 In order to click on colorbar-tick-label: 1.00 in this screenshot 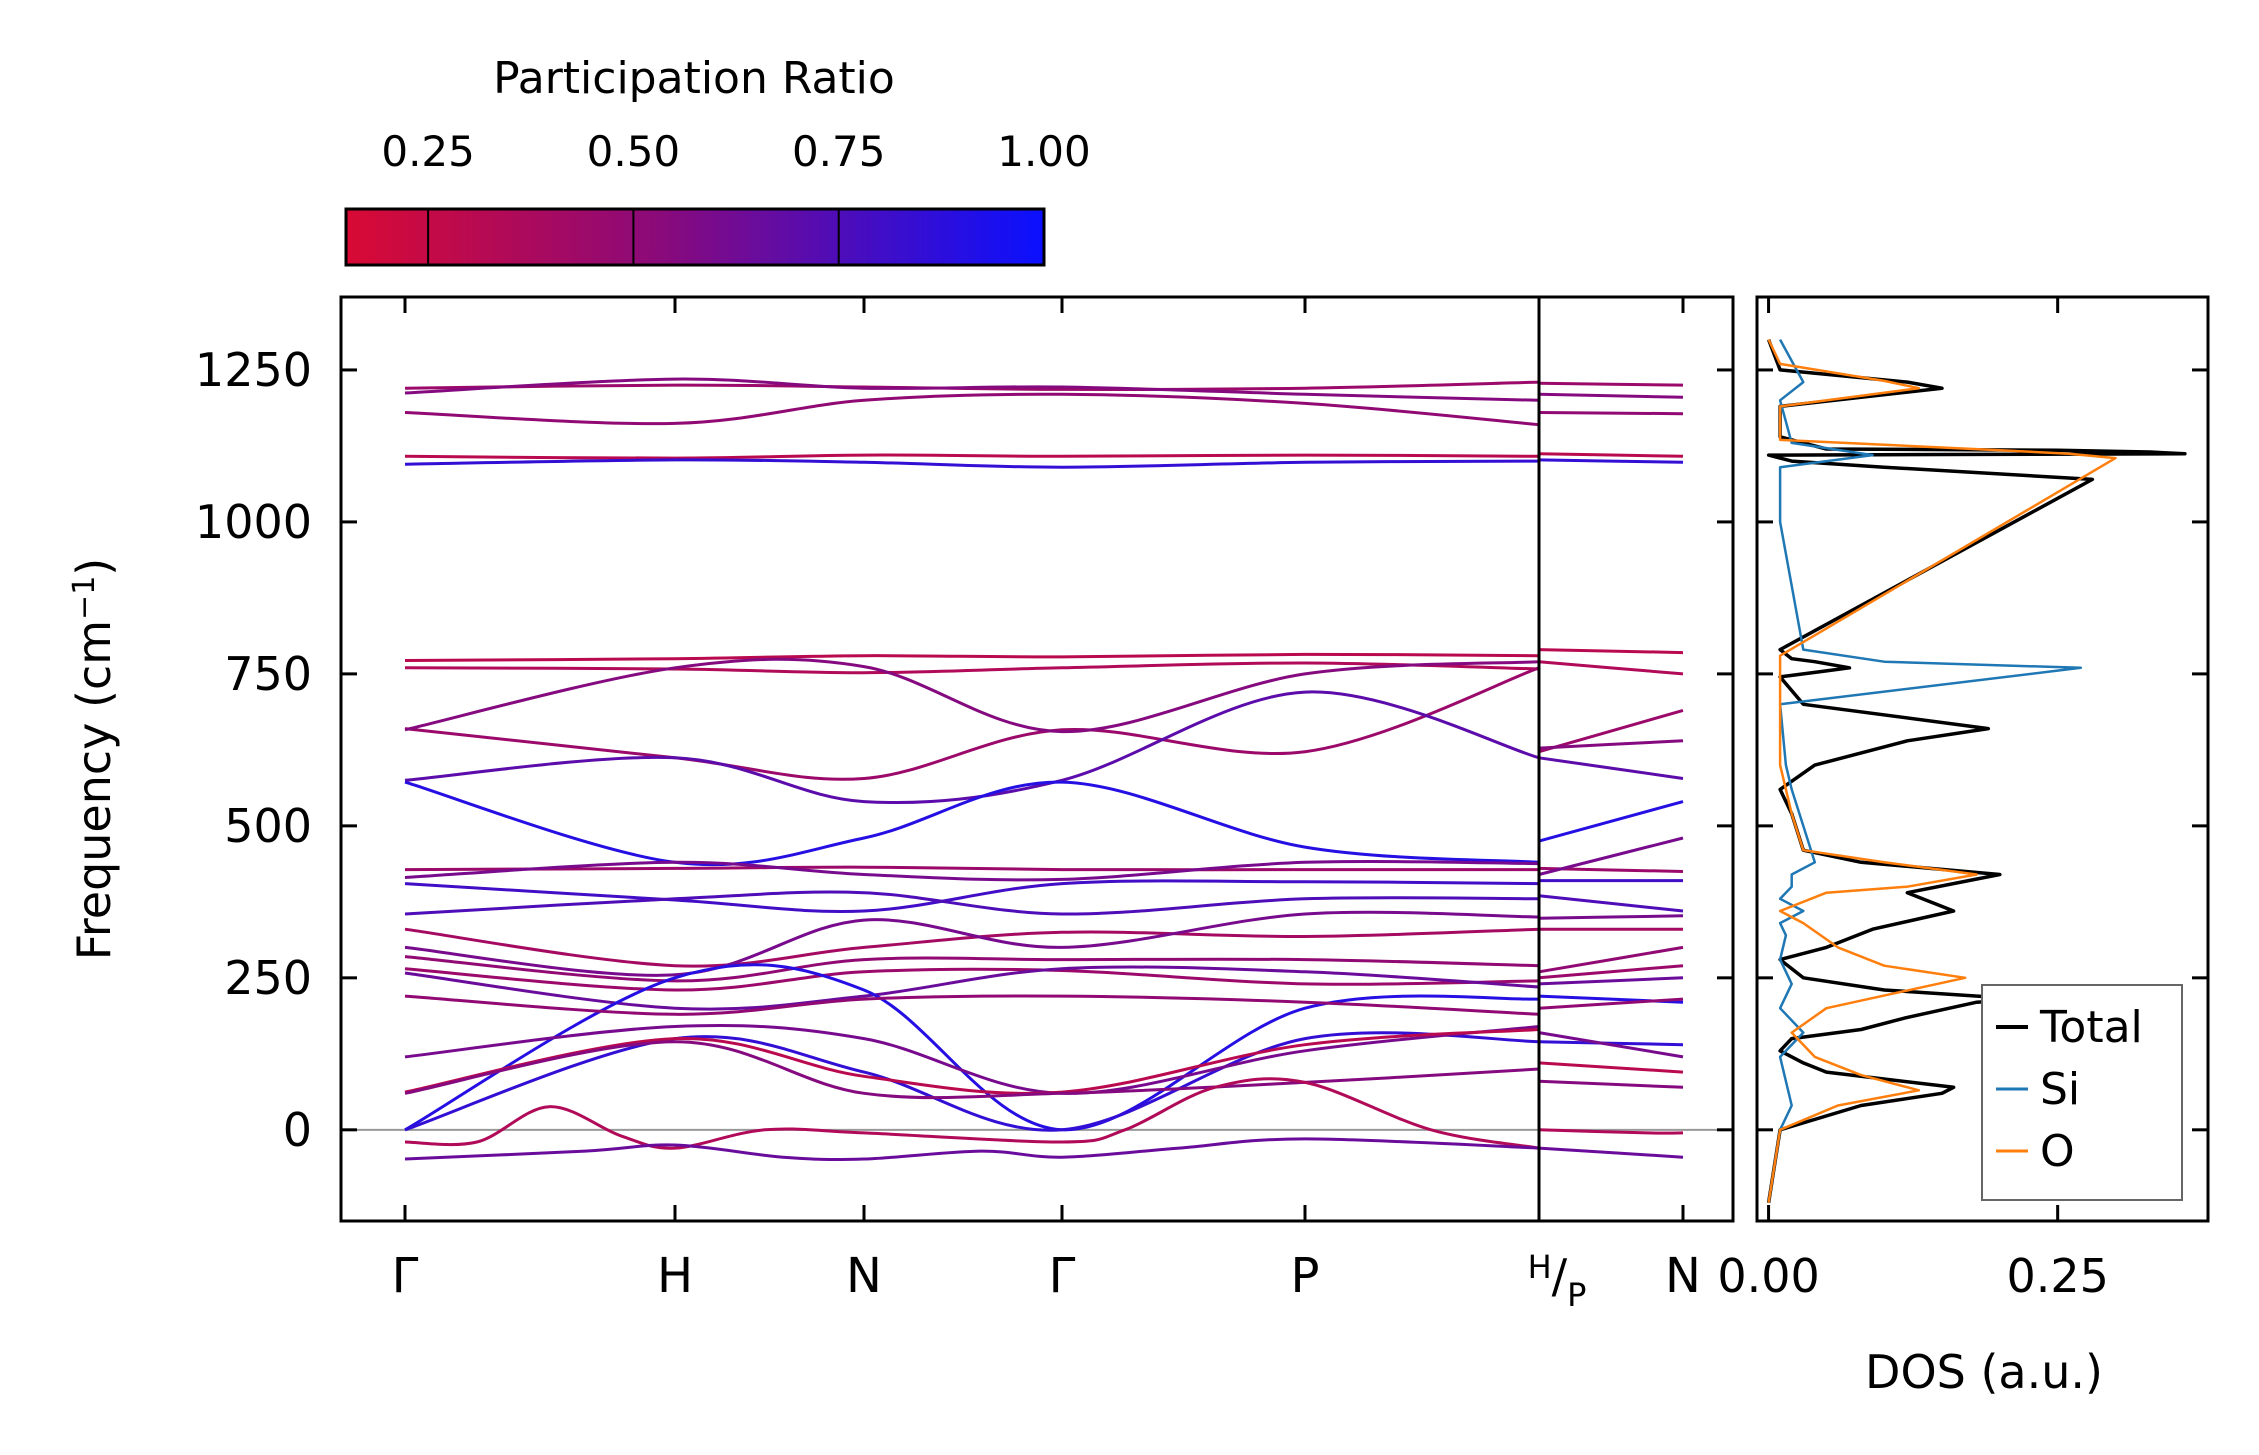, I will do `click(1044, 151)`.